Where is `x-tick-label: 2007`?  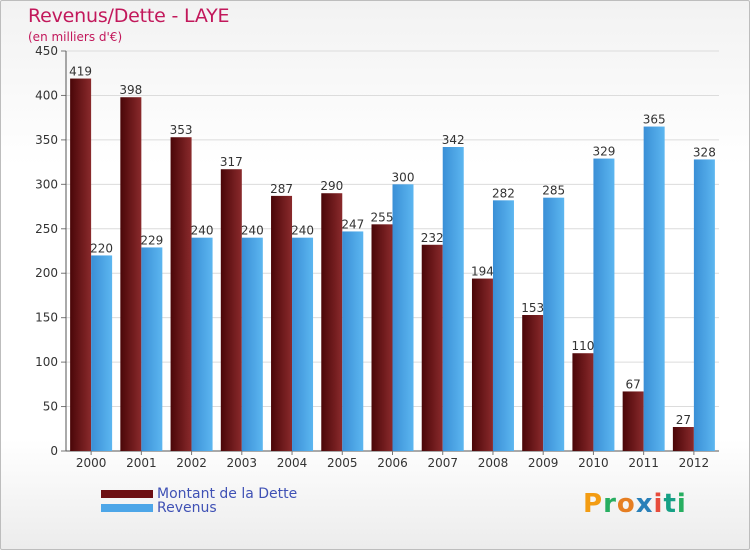
x-tick-label: 2007 is located at coordinates (442, 463).